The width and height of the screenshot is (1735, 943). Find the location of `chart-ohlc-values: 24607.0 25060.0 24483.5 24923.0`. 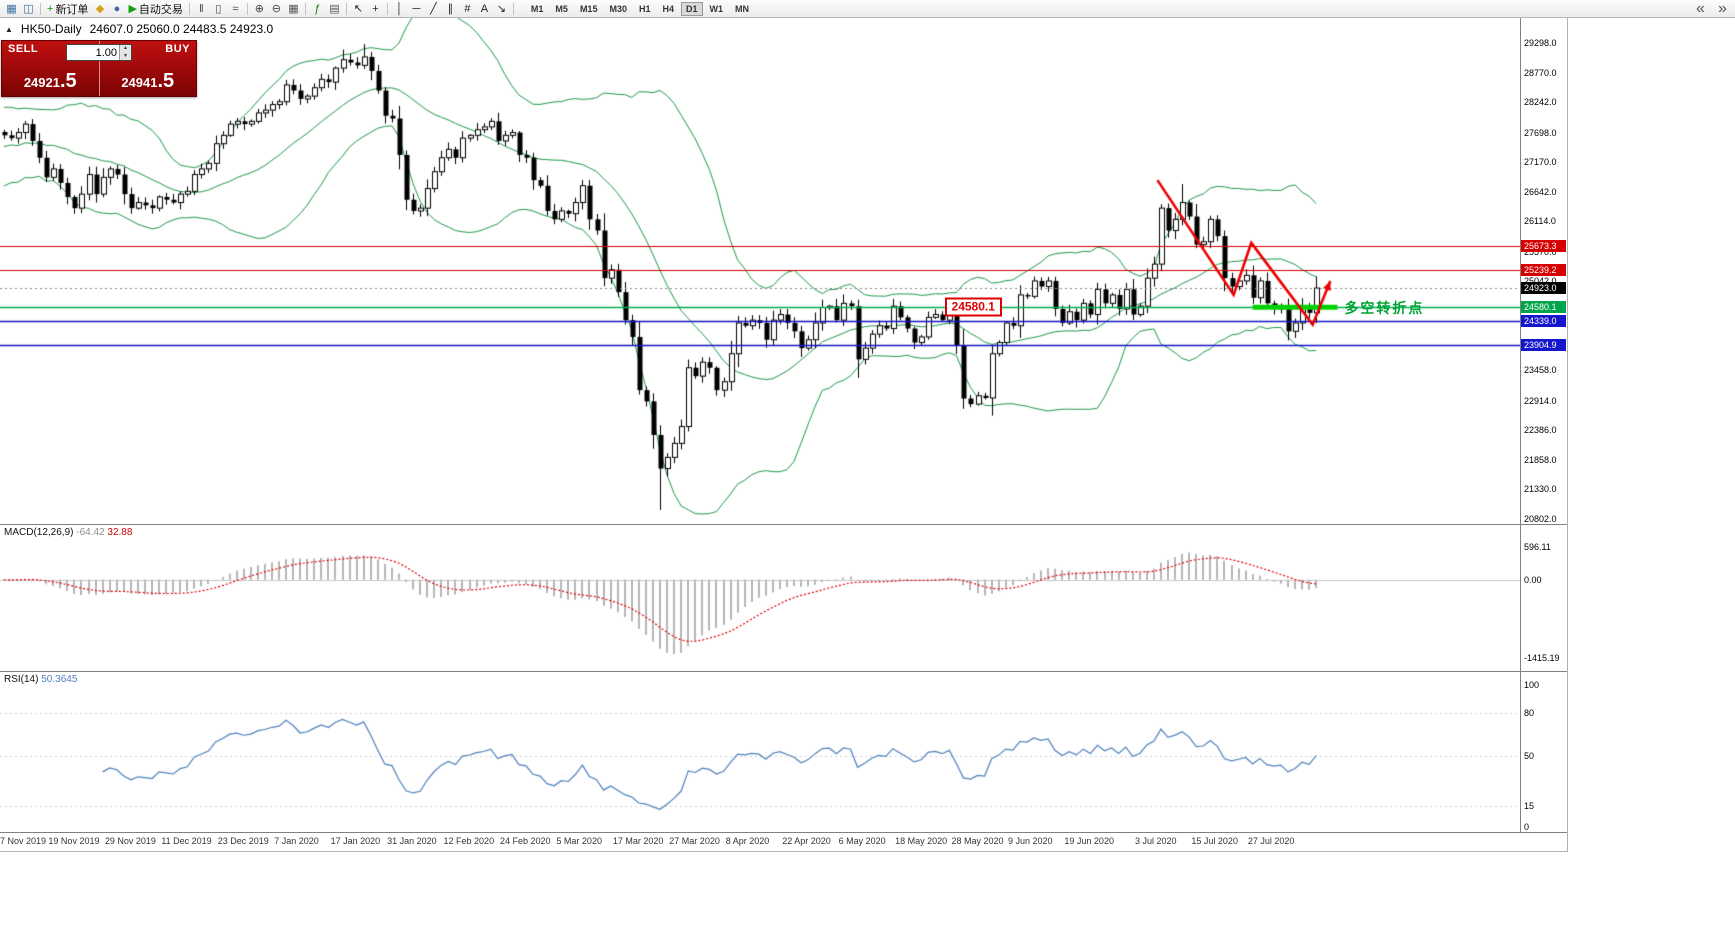

chart-ohlc-values: 24607.0 25060.0 24483.5 24923.0 is located at coordinates (181, 29).